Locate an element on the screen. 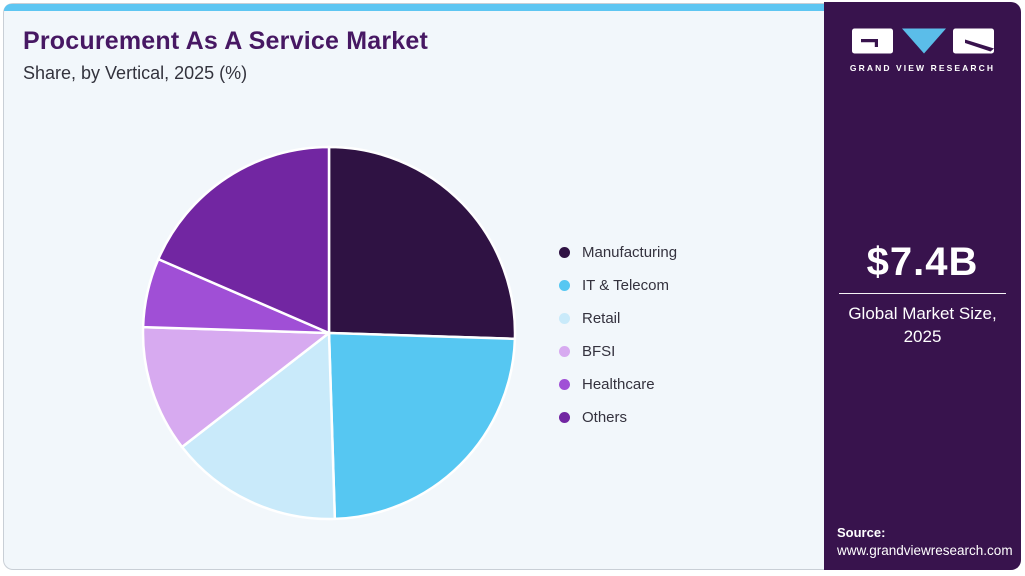  pie-slice-it-telecom is located at coordinates (422, 426).